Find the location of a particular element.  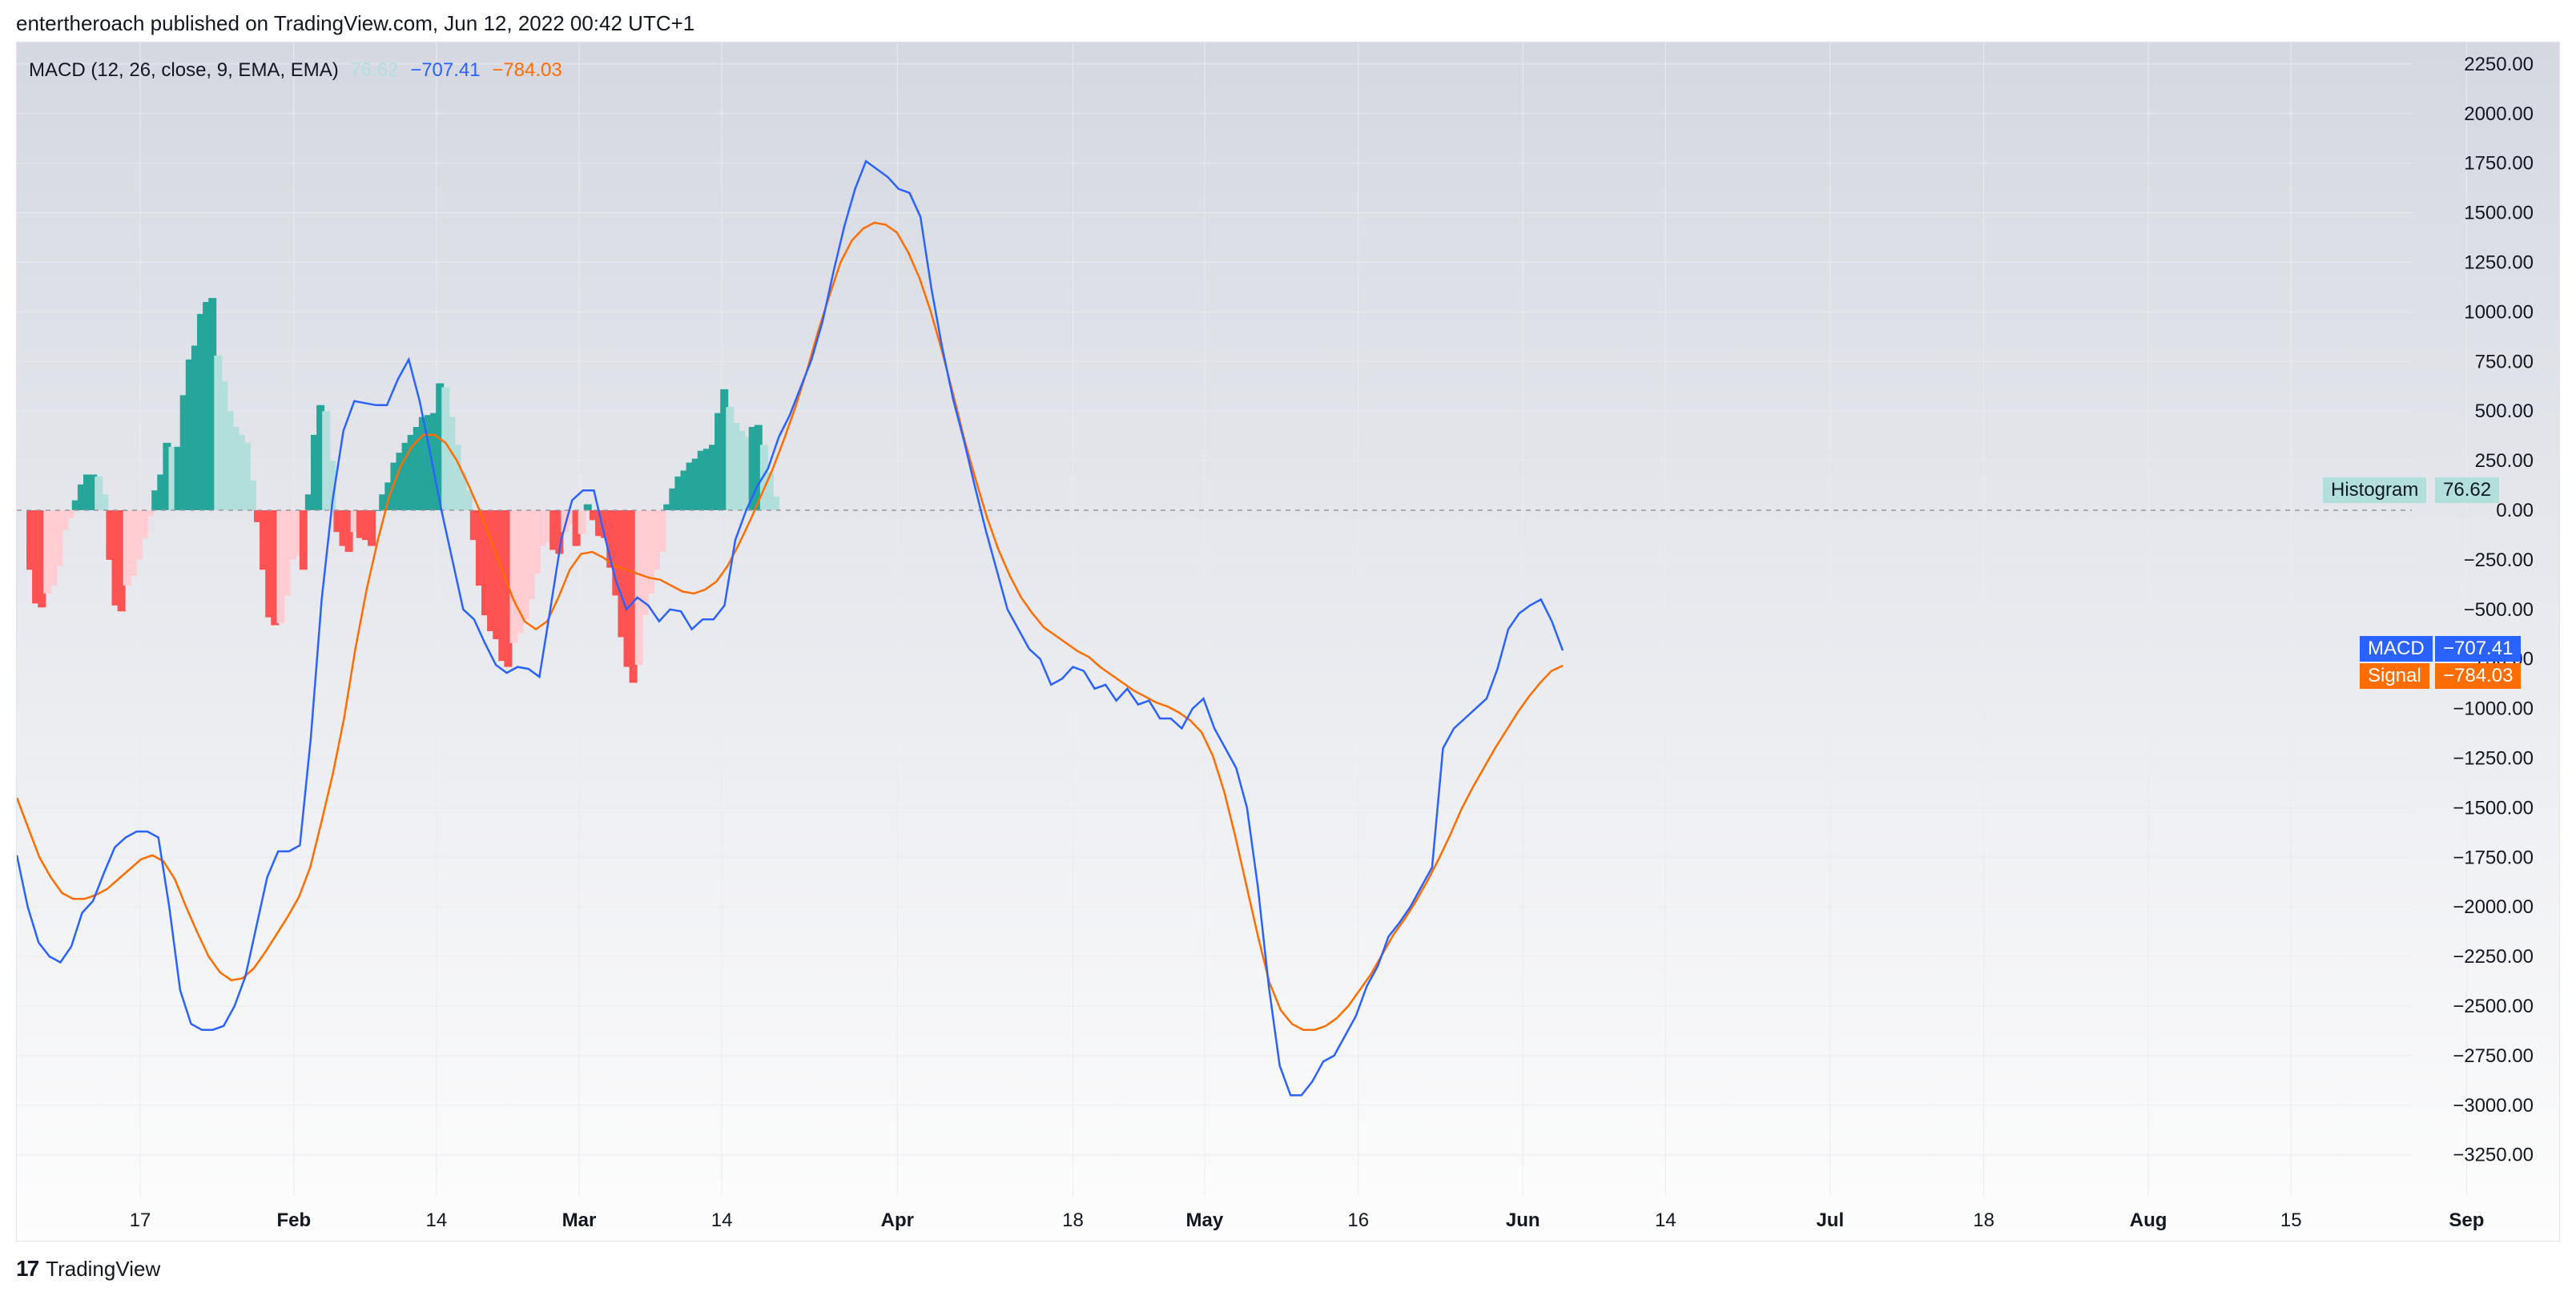

y-tick-label: 0.00 is located at coordinates (2515, 511).